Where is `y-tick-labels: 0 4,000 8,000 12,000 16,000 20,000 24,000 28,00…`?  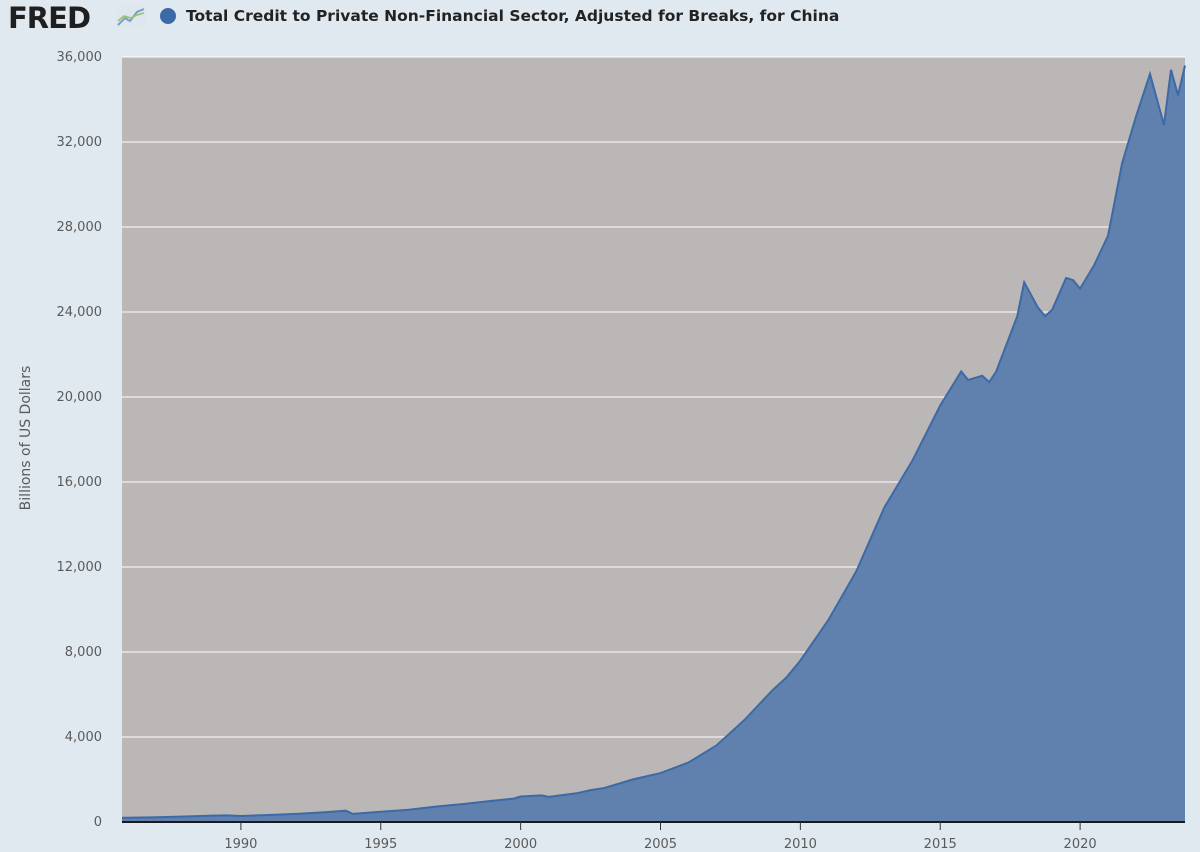 y-tick-labels: 0 4,000 8,000 12,000 16,000 20,000 24,000 28,00… is located at coordinates (80, 440).